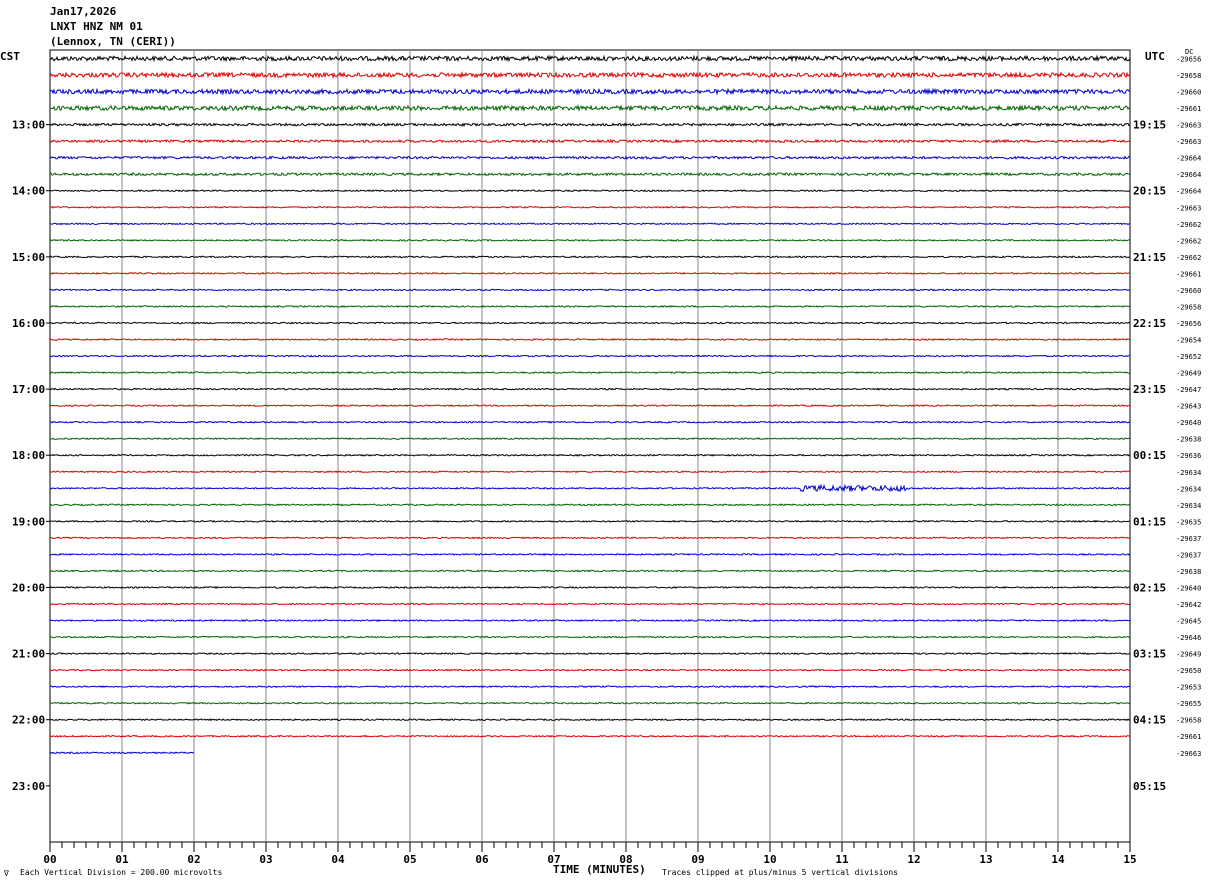  I want to click on dc-offset-label: -29642, so click(1188, 605).